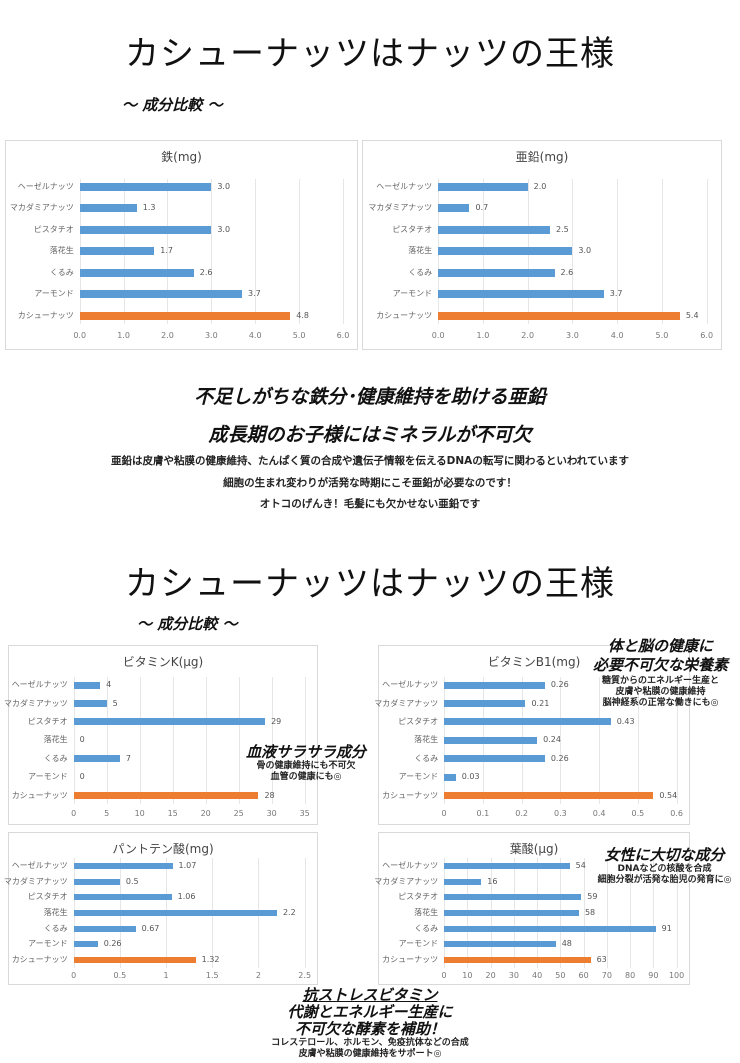  Describe the element at coordinates (653, 976) in the screenshot. I see `x-tick-label: 90` at that location.